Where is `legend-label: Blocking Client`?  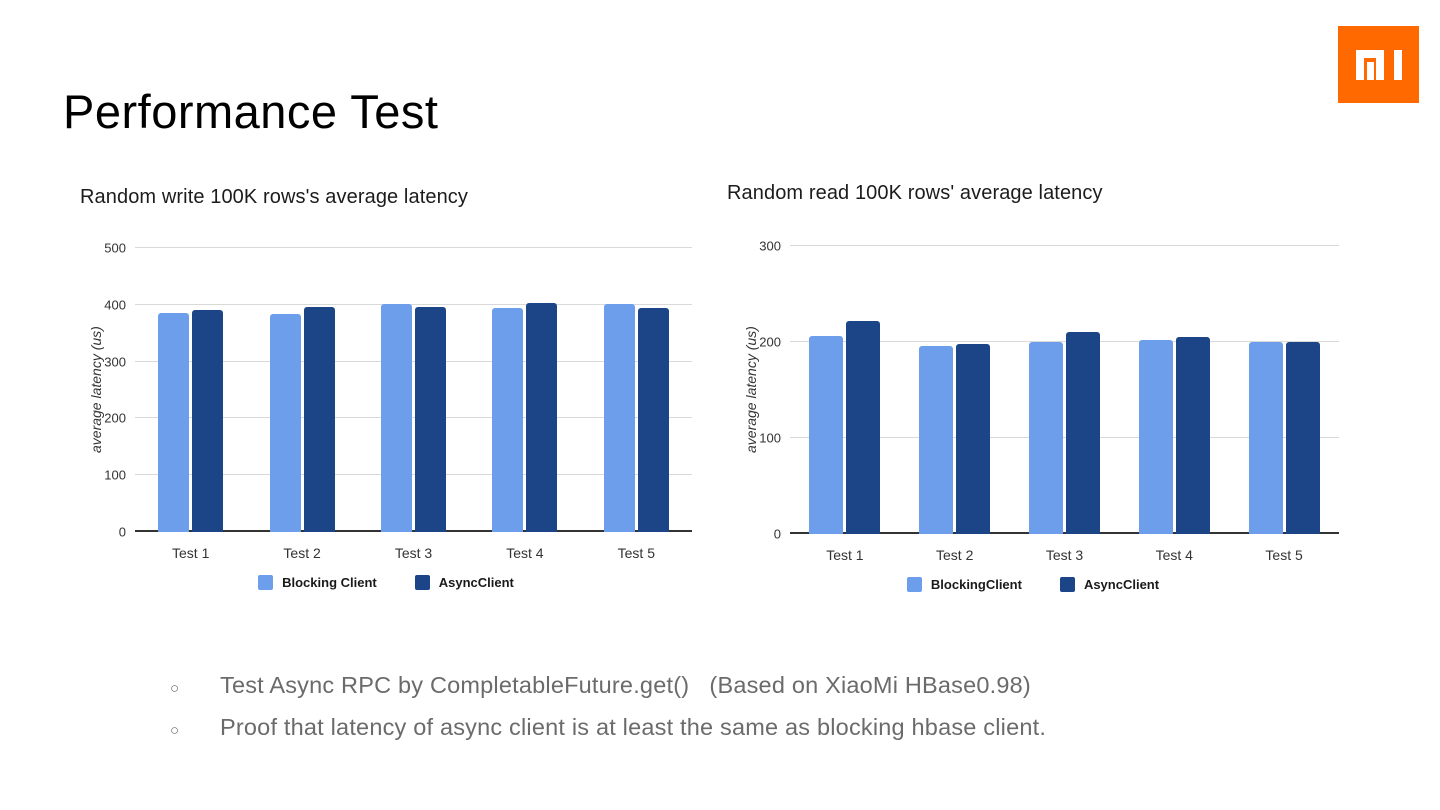
legend-label: Blocking Client is located at coordinates (329, 582).